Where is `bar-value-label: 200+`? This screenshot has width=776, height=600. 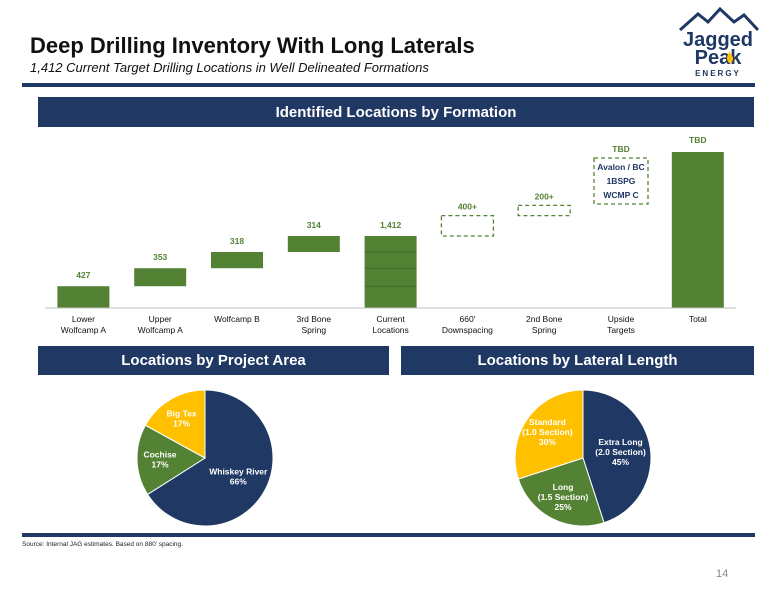
bar-value-label: 200+ is located at coordinates (544, 196).